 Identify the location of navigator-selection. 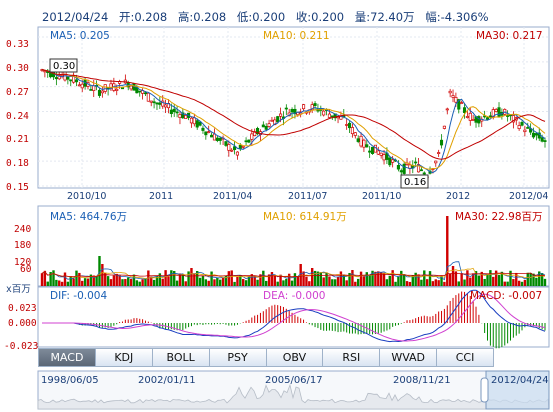
(517, 390).